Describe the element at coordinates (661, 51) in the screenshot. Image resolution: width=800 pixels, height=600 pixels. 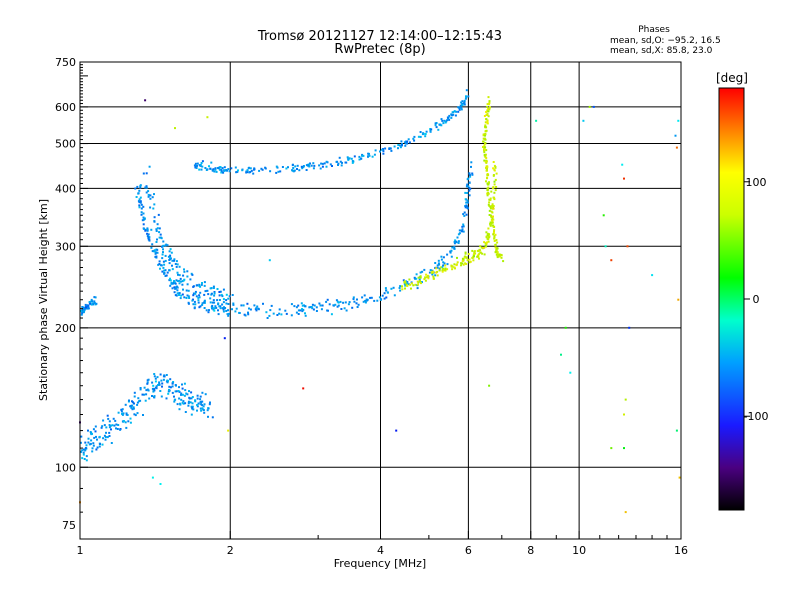
I see `stats-x-mode: mean, sd,X: 85.8, 23.0` at that location.